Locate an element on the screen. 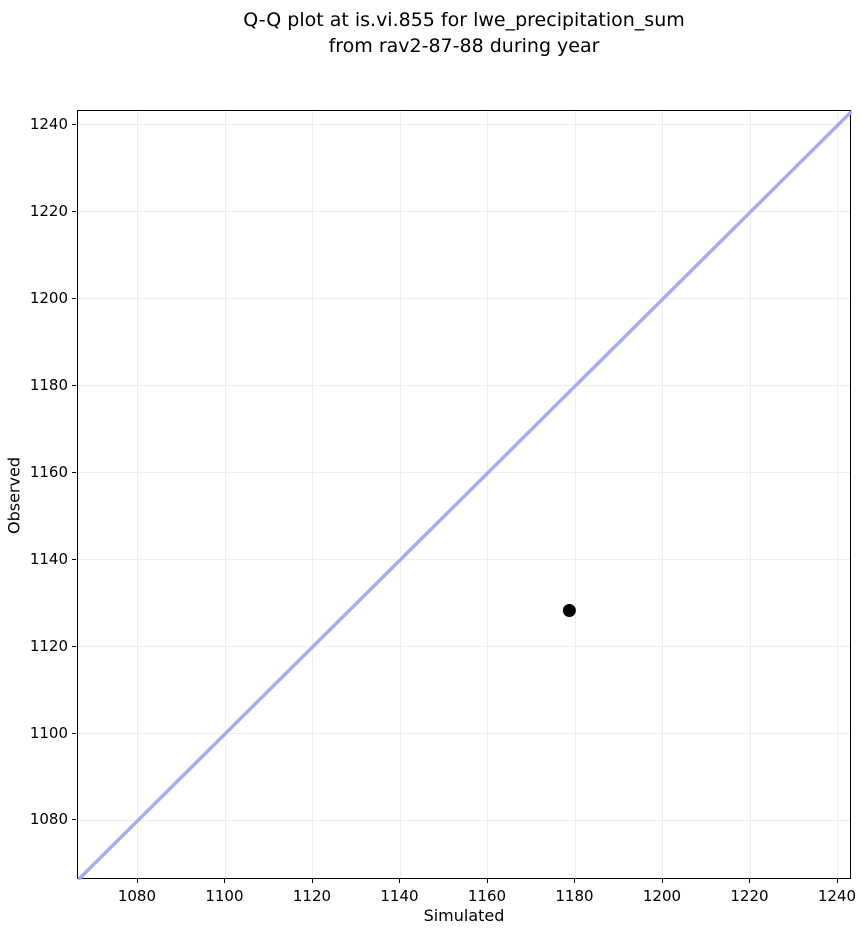 The width and height of the screenshot is (862, 934). x-tick-label: 1100 is located at coordinates (224, 896).